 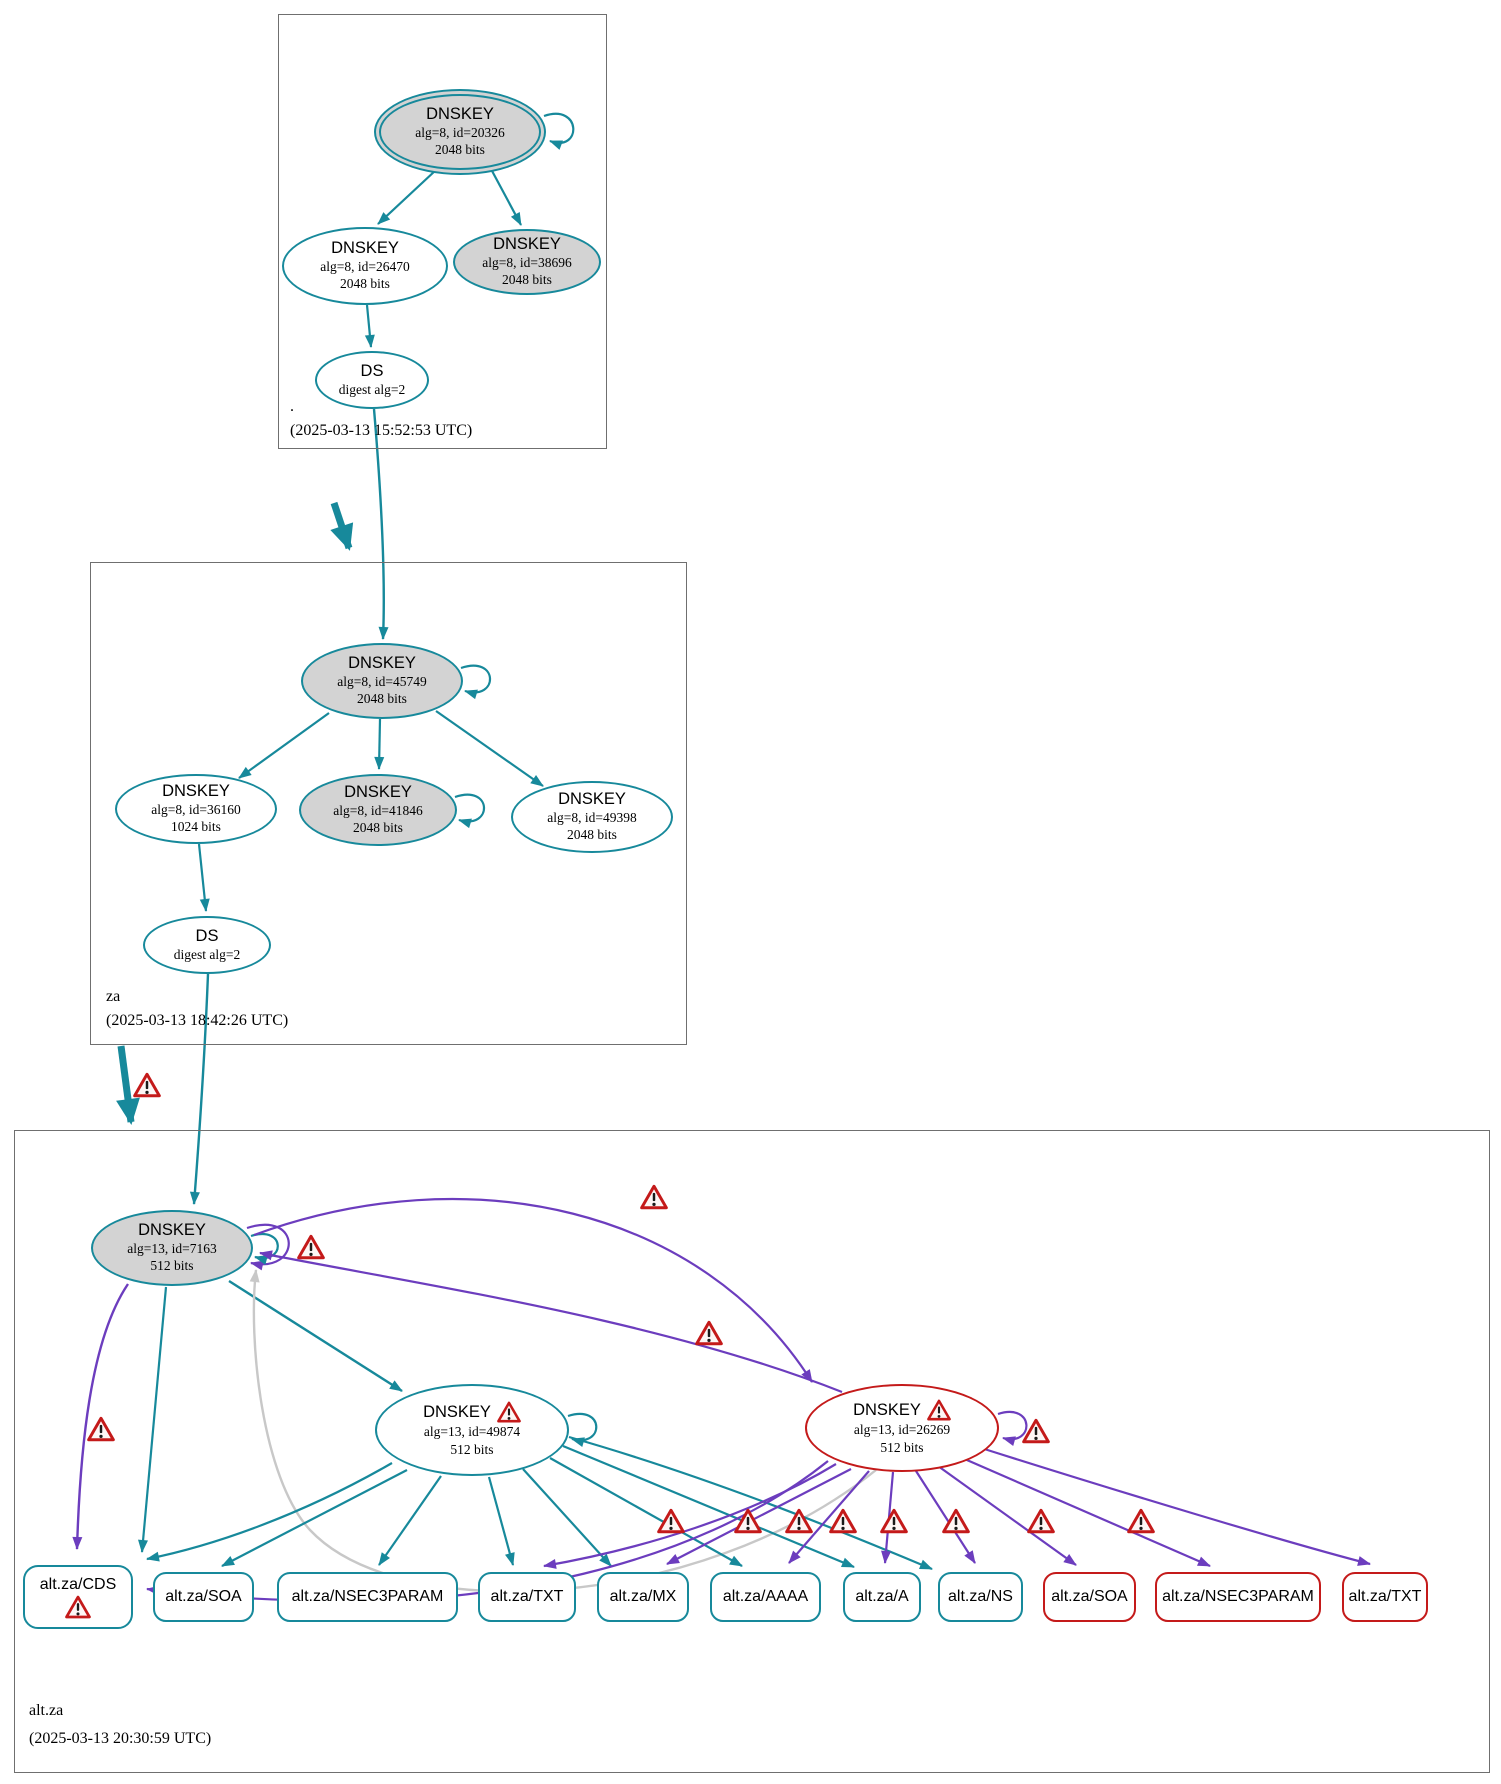 I want to click on rrset-altza-nsec3param: alt.za/NSEC3PARAM, so click(x=367, y=1597).